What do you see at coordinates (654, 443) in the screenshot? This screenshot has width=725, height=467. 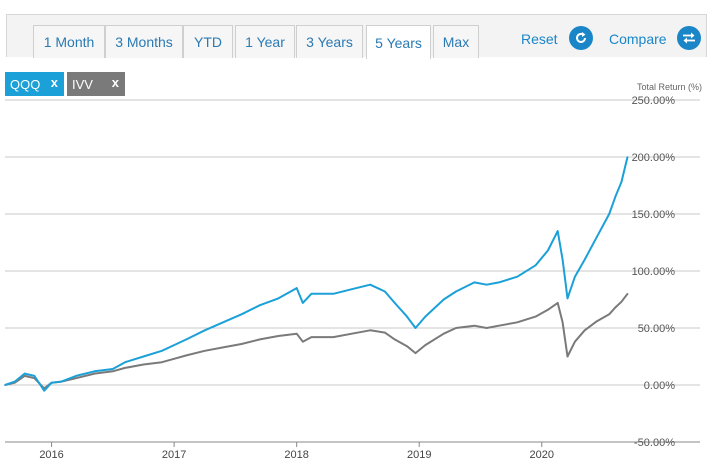 I see `y-tick-label: -50.00%` at bounding box center [654, 443].